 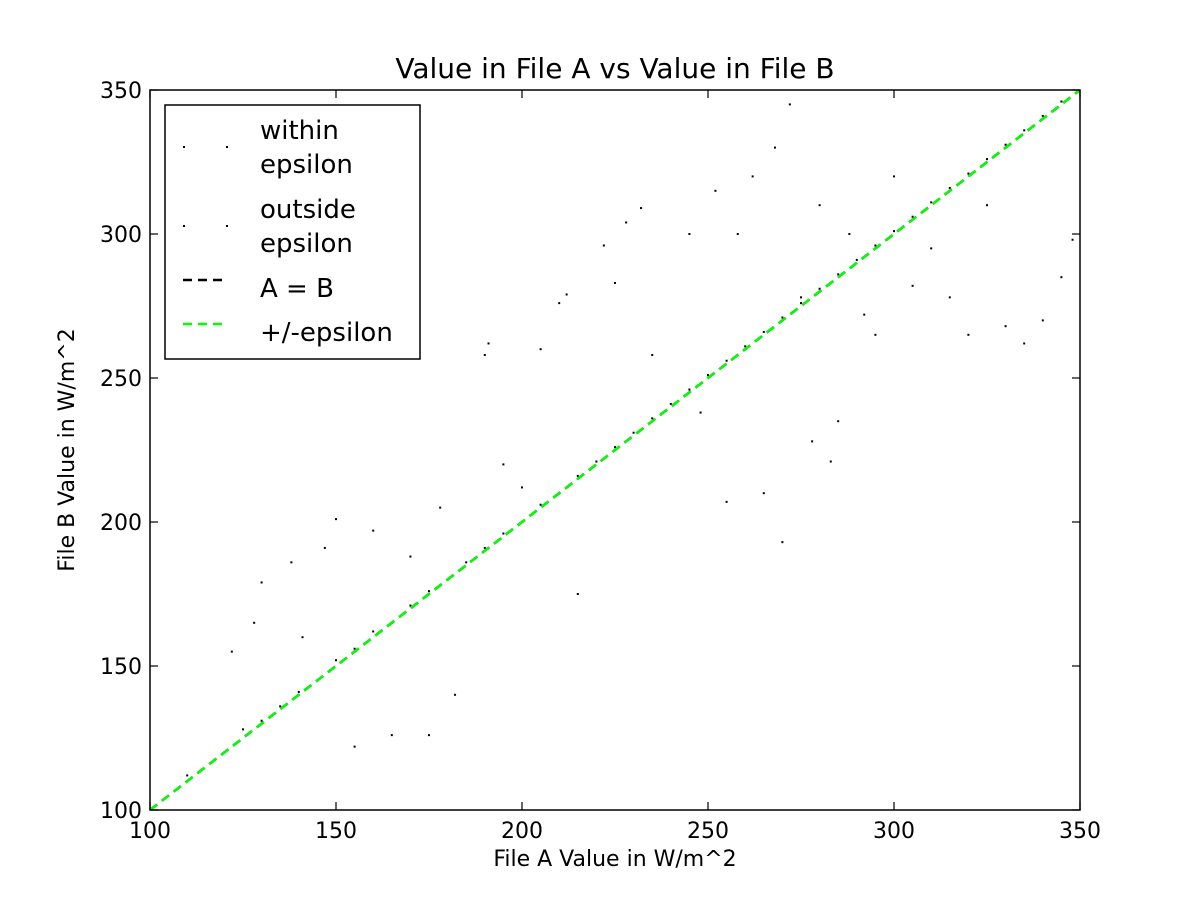 I want to click on y-tick-label: 300, so click(x=121, y=235).